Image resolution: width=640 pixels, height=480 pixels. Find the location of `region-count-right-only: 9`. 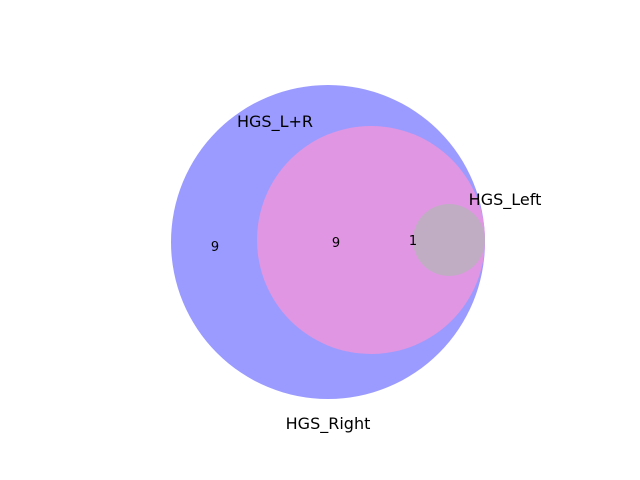

region-count-right-only: 9 is located at coordinates (215, 247).